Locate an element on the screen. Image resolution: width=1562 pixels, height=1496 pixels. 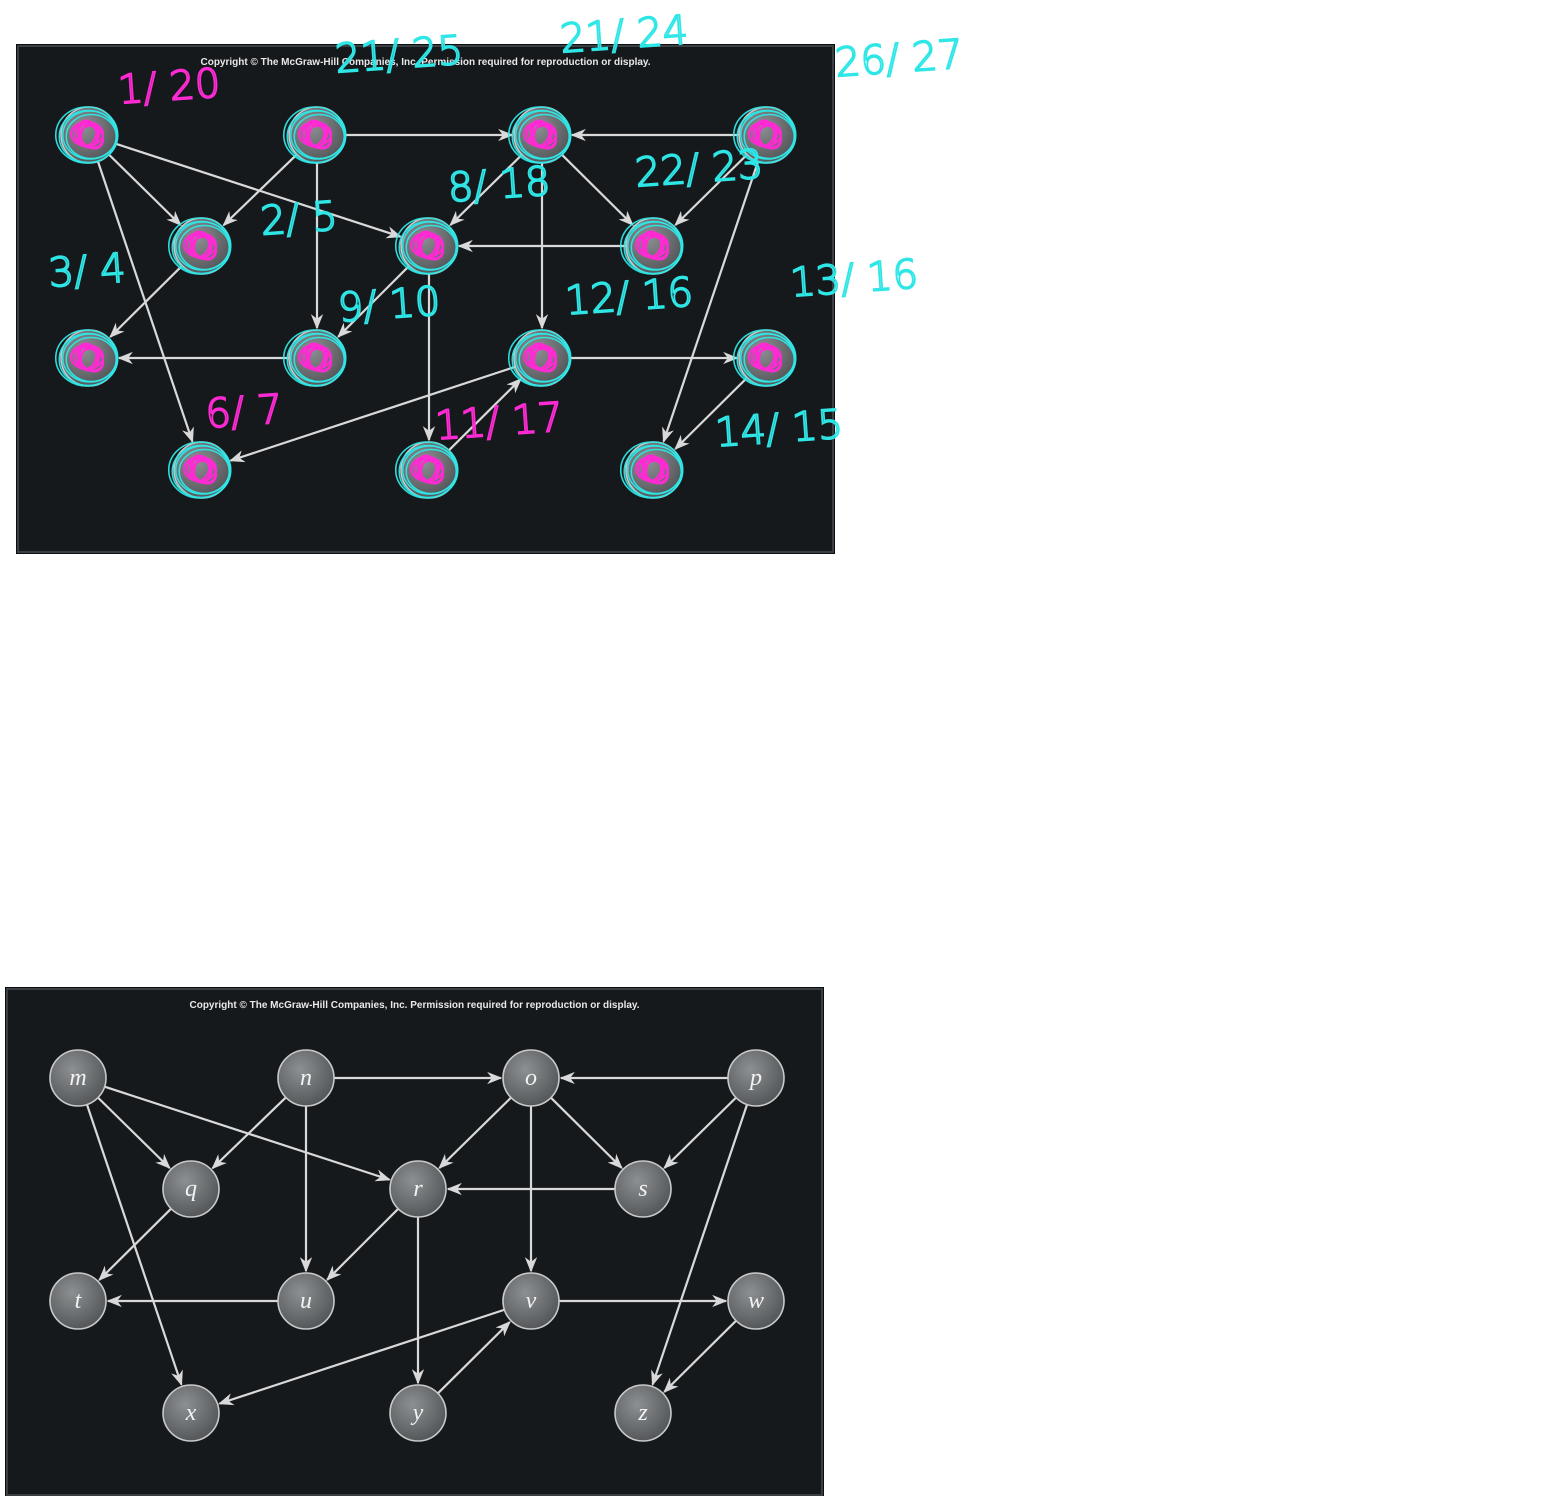
node-label-y: y is located at coordinates (417, 1413).